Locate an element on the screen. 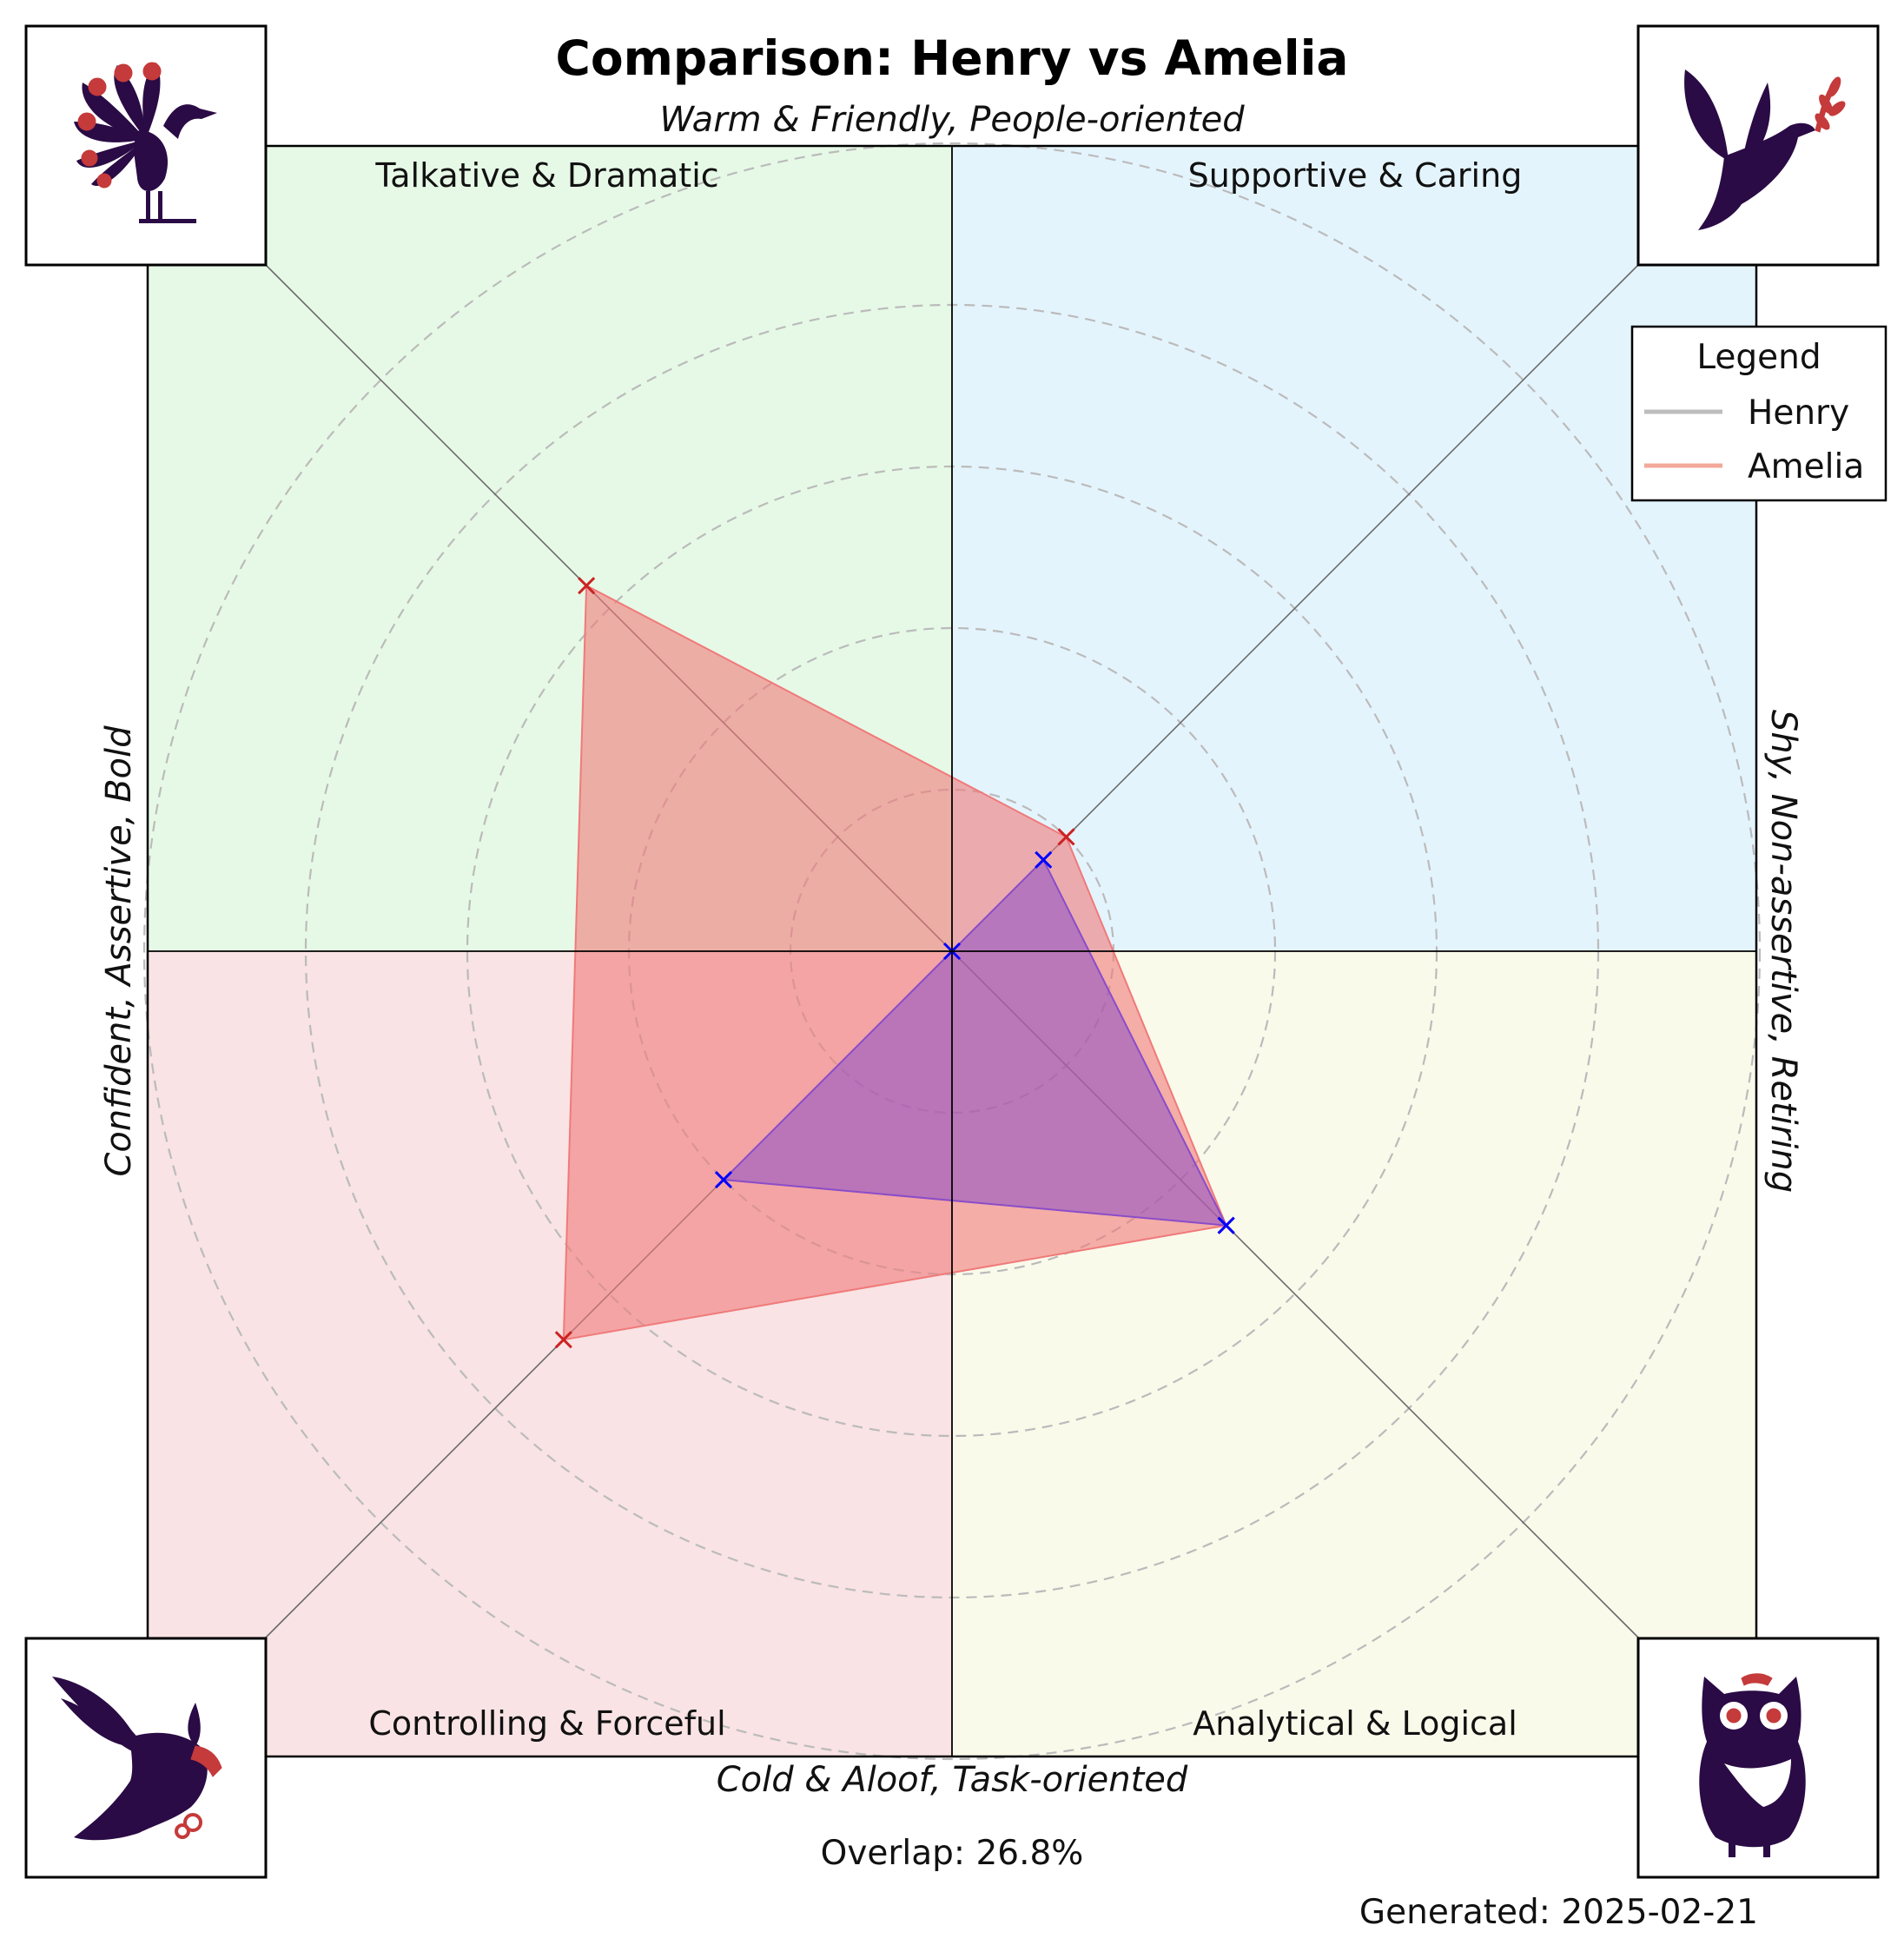 This screenshot has height=1945, width=1904. overlap-text: Overlap: 26.8% is located at coordinates (952, 1853).